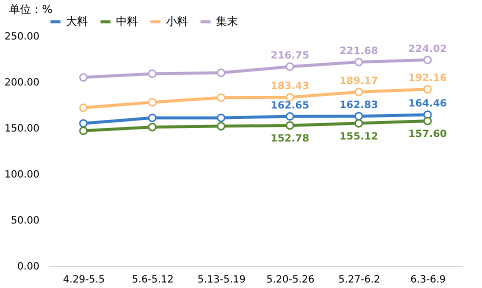 The height and width of the screenshot is (288, 482). Describe the element at coordinates (77, 21) in the screenshot. I see `legend-label: 大料` at that location.